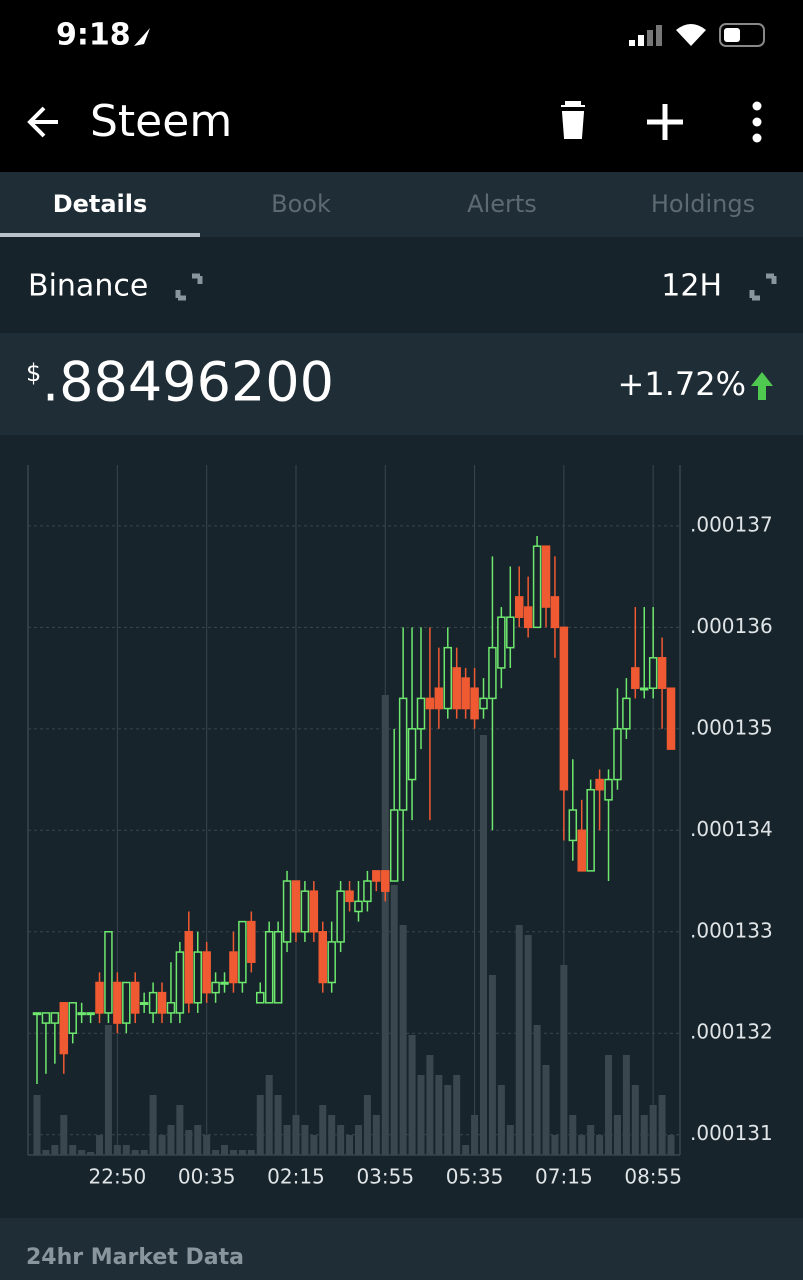  I want to click on wifi-icon, so click(691, 35).